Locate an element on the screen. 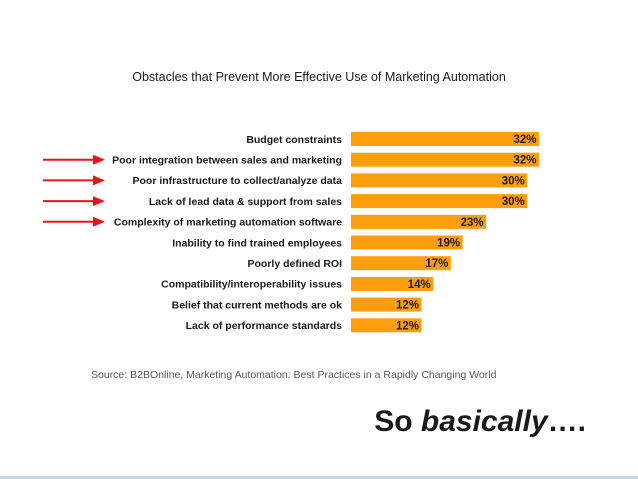 The width and height of the screenshot is (638, 479). category-label: Inability to find trained employees is located at coordinates (257, 243).